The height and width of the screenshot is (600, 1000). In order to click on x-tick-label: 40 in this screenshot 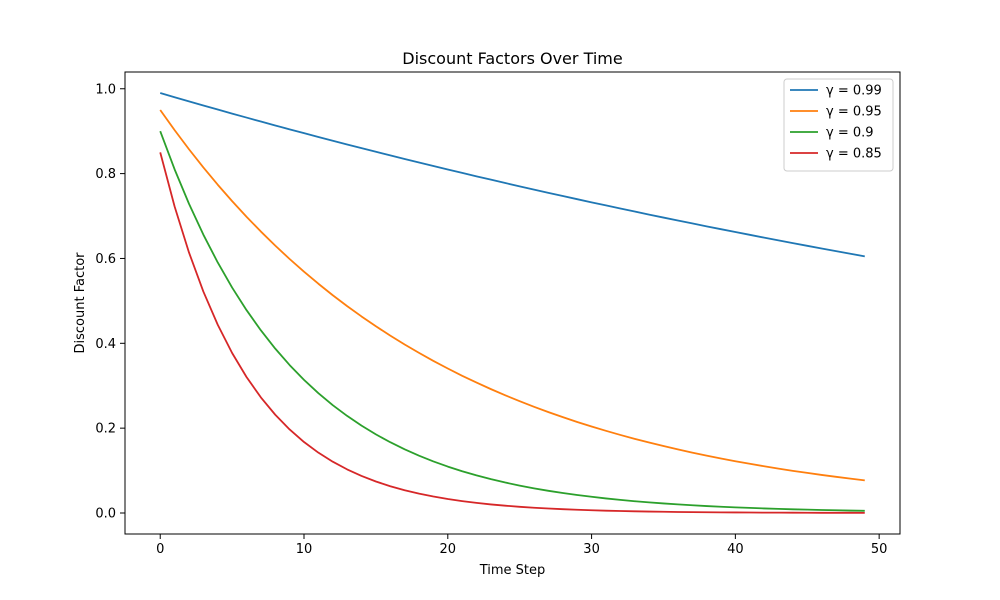, I will do `click(735, 549)`.